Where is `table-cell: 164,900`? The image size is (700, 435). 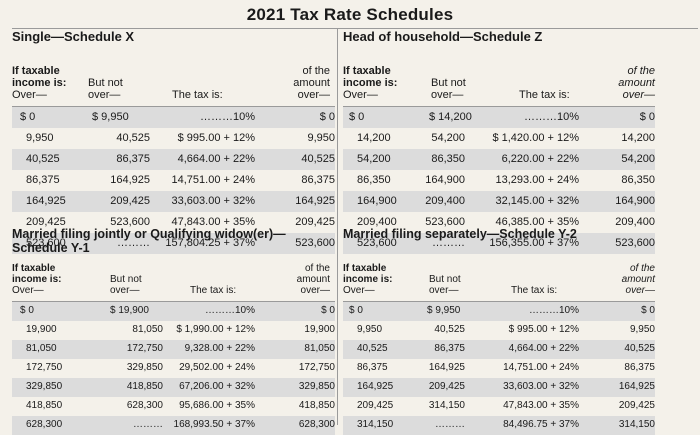 table-cell: 164,900 is located at coordinates (635, 201).